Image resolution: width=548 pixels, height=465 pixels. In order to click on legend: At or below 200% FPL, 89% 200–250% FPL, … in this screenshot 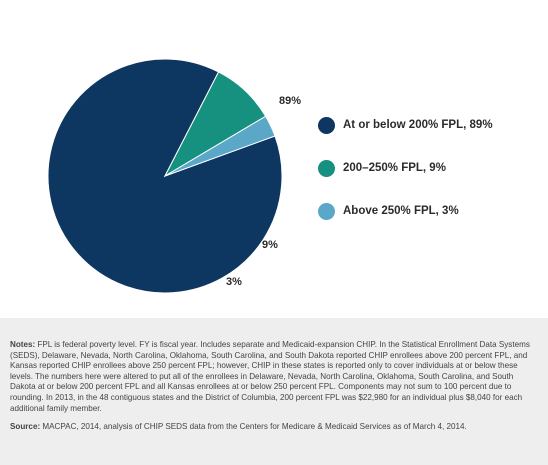, I will do `click(405, 180)`.